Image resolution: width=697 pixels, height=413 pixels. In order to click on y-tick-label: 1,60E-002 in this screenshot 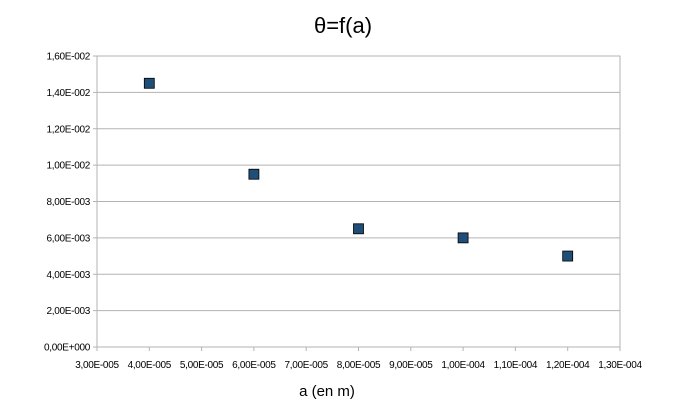, I will do `click(69, 57)`.